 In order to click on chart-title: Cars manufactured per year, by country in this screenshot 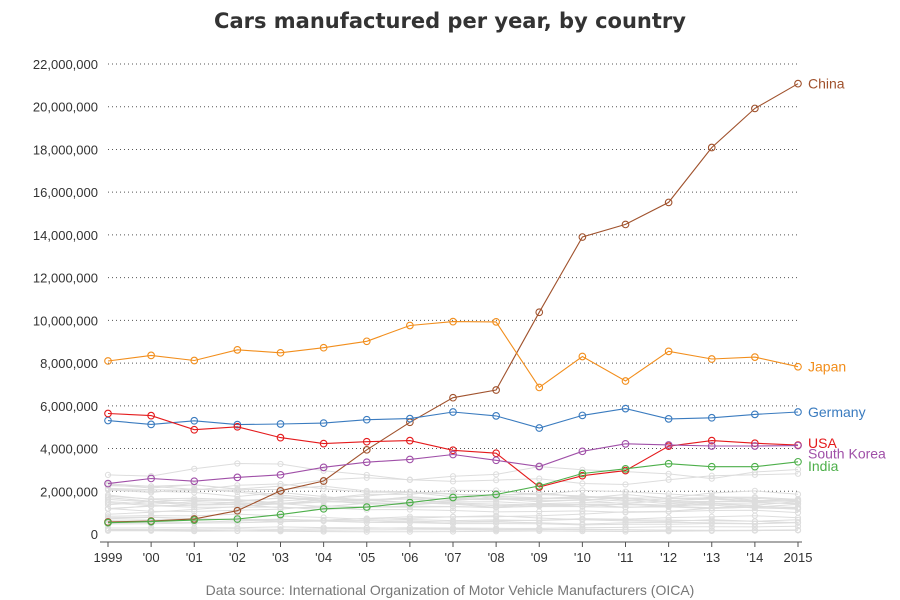, I will do `click(450, 21)`.